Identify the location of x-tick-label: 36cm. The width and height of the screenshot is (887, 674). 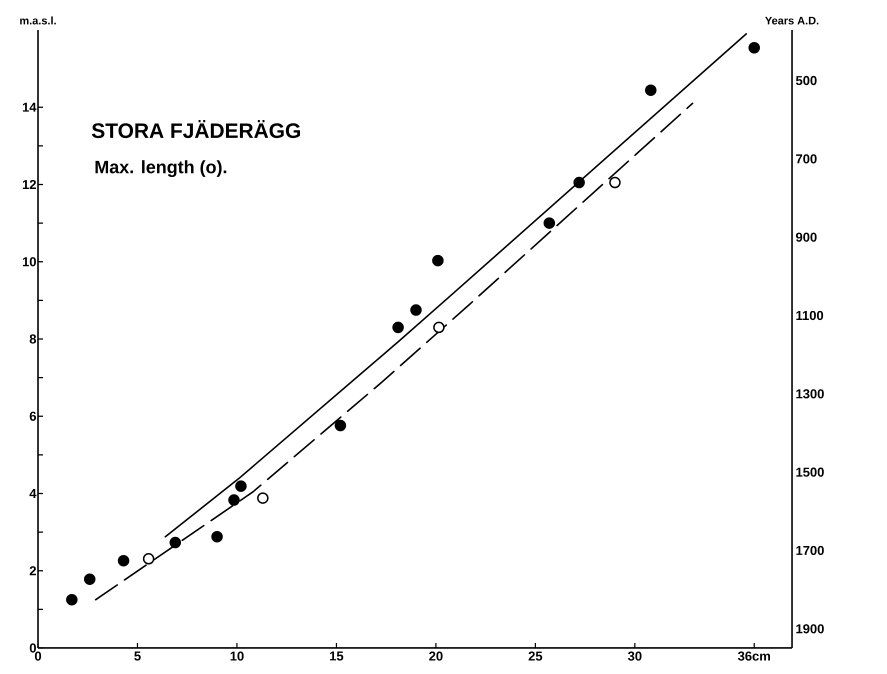
(754, 656).